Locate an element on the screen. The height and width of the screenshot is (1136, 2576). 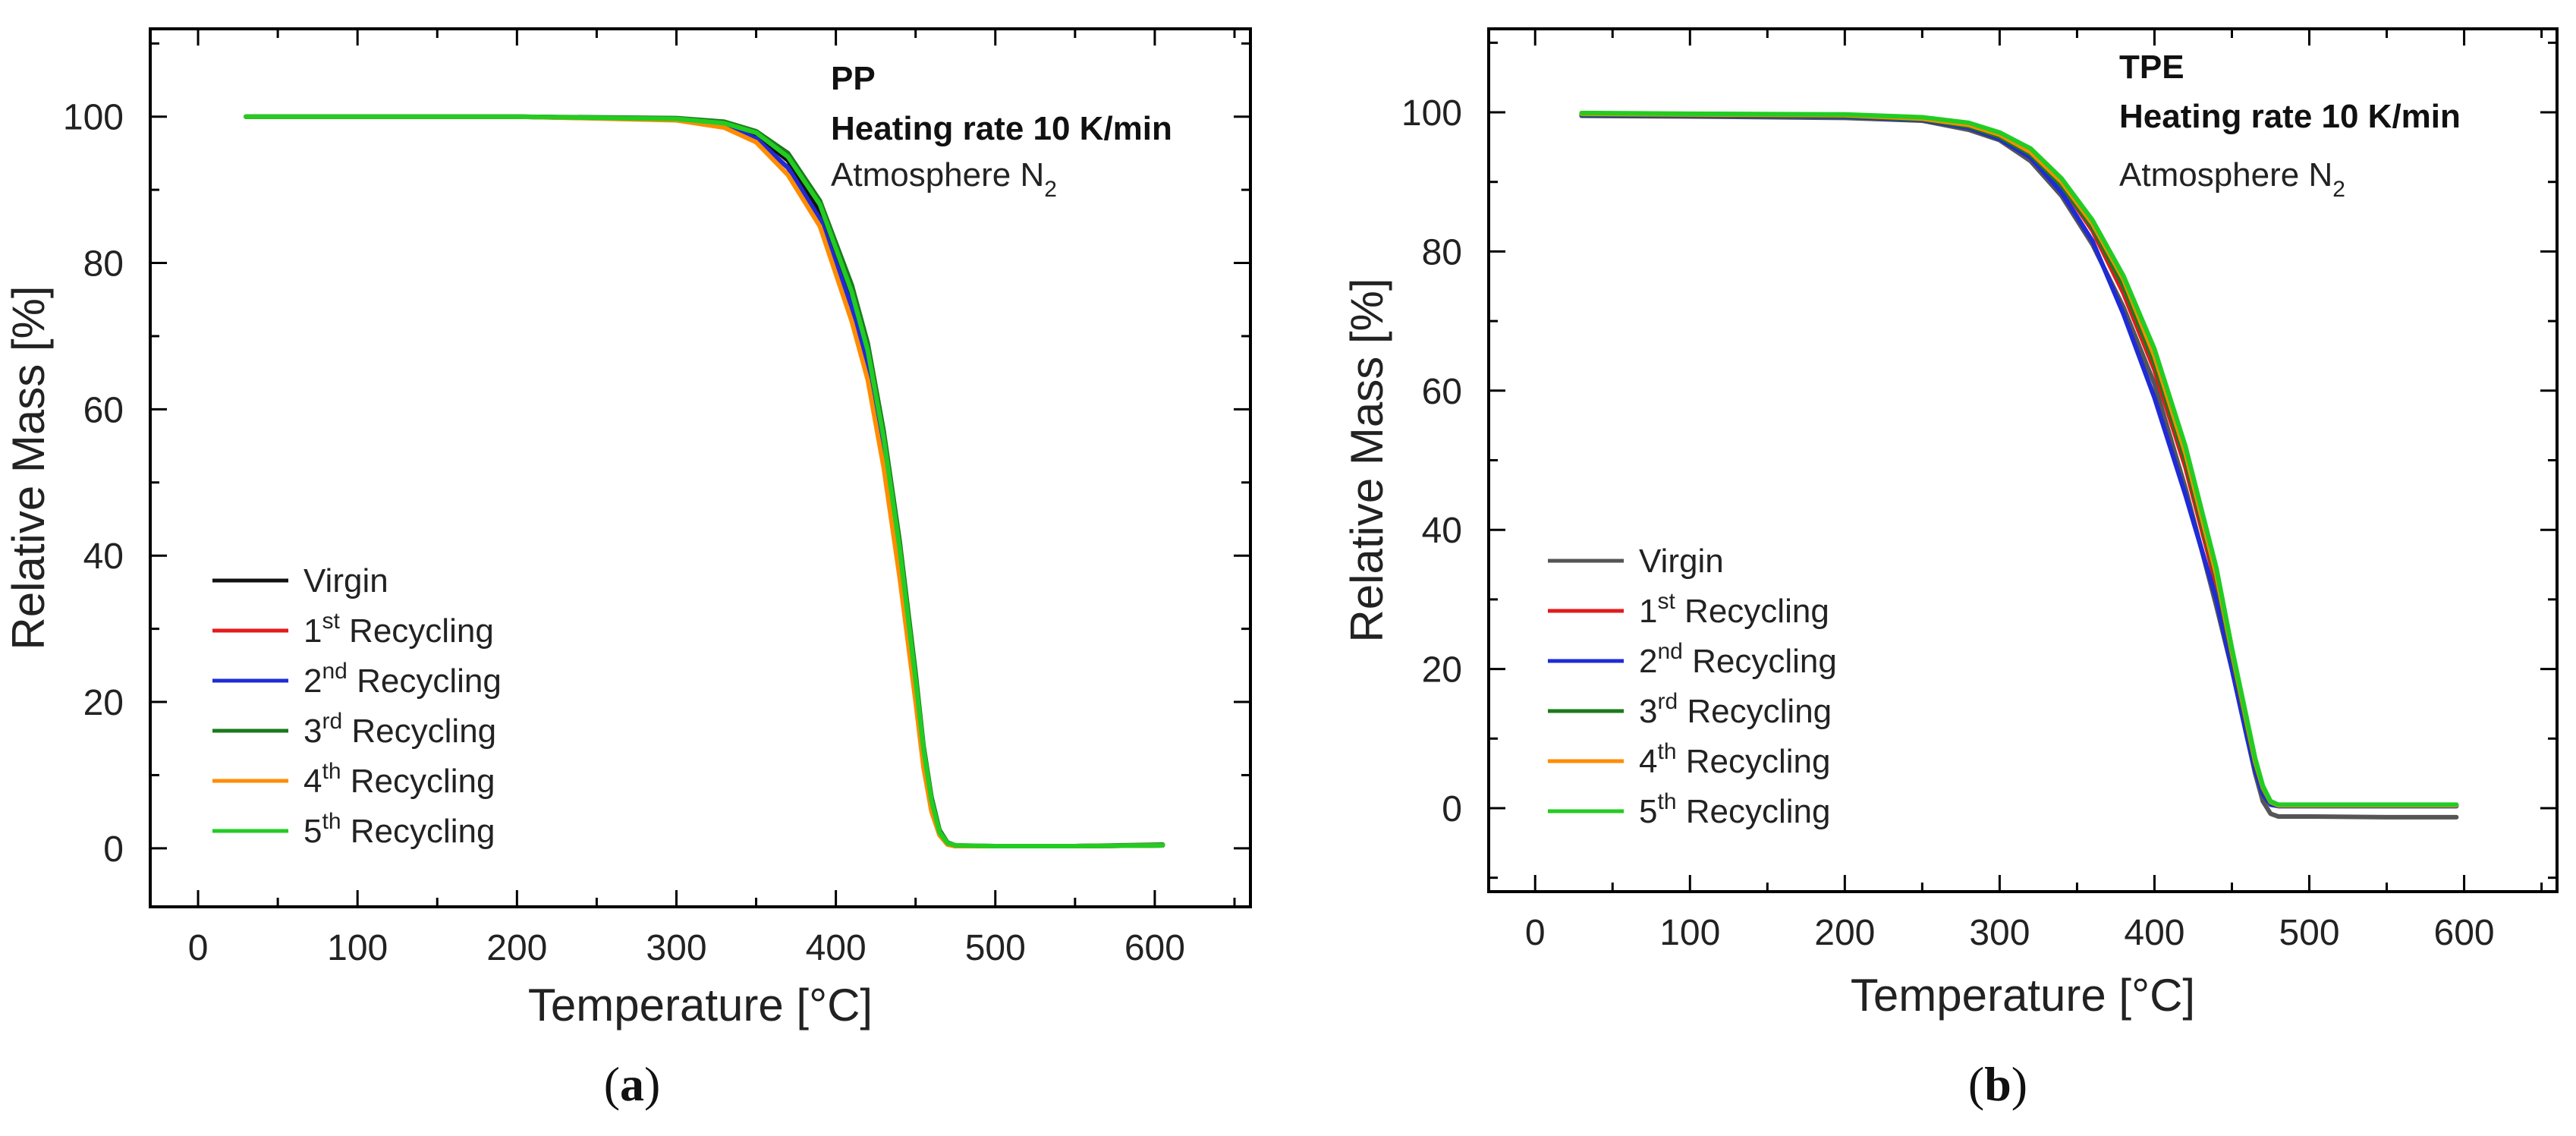
annotation-material: TPE is located at coordinates (2151, 67).